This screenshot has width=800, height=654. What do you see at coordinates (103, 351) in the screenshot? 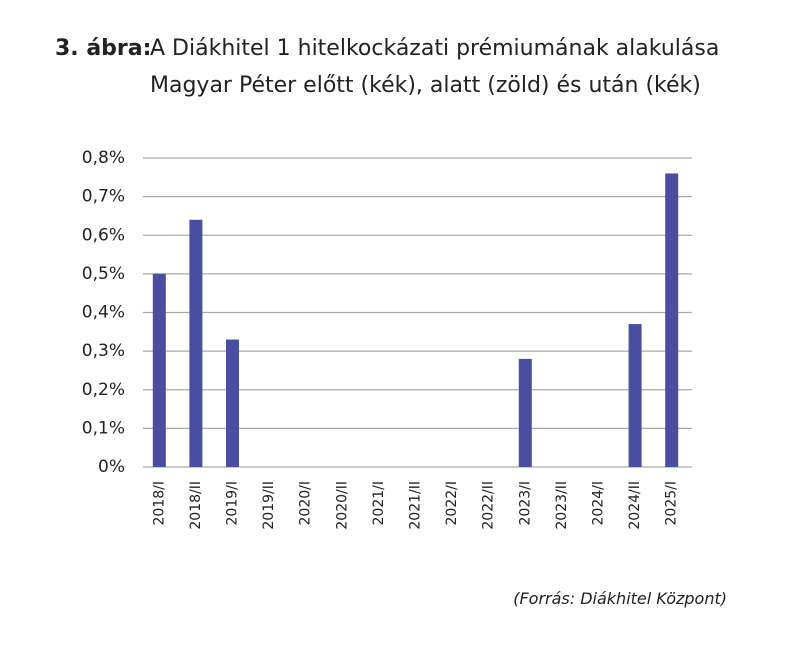
I see `y-tick-label: 0,3%` at bounding box center [103, 351].